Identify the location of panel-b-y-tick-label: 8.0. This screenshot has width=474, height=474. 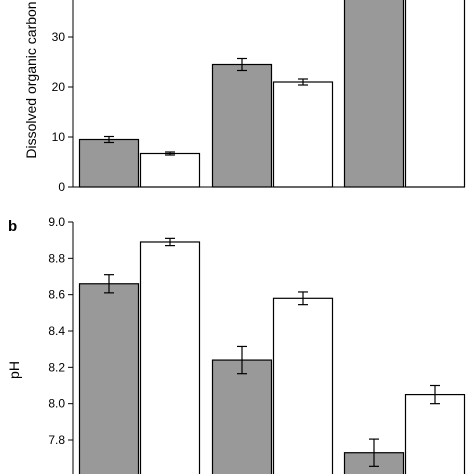
(56, 404).